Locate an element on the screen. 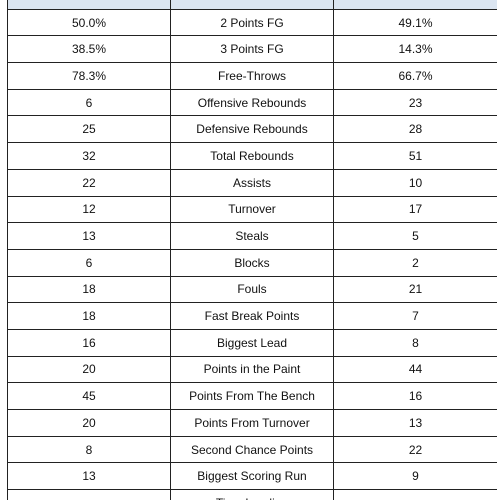 This screenshot has width=500, height=500. table-row: 6 Offensive Rebounds 23 is located at coordinates (252, 102).